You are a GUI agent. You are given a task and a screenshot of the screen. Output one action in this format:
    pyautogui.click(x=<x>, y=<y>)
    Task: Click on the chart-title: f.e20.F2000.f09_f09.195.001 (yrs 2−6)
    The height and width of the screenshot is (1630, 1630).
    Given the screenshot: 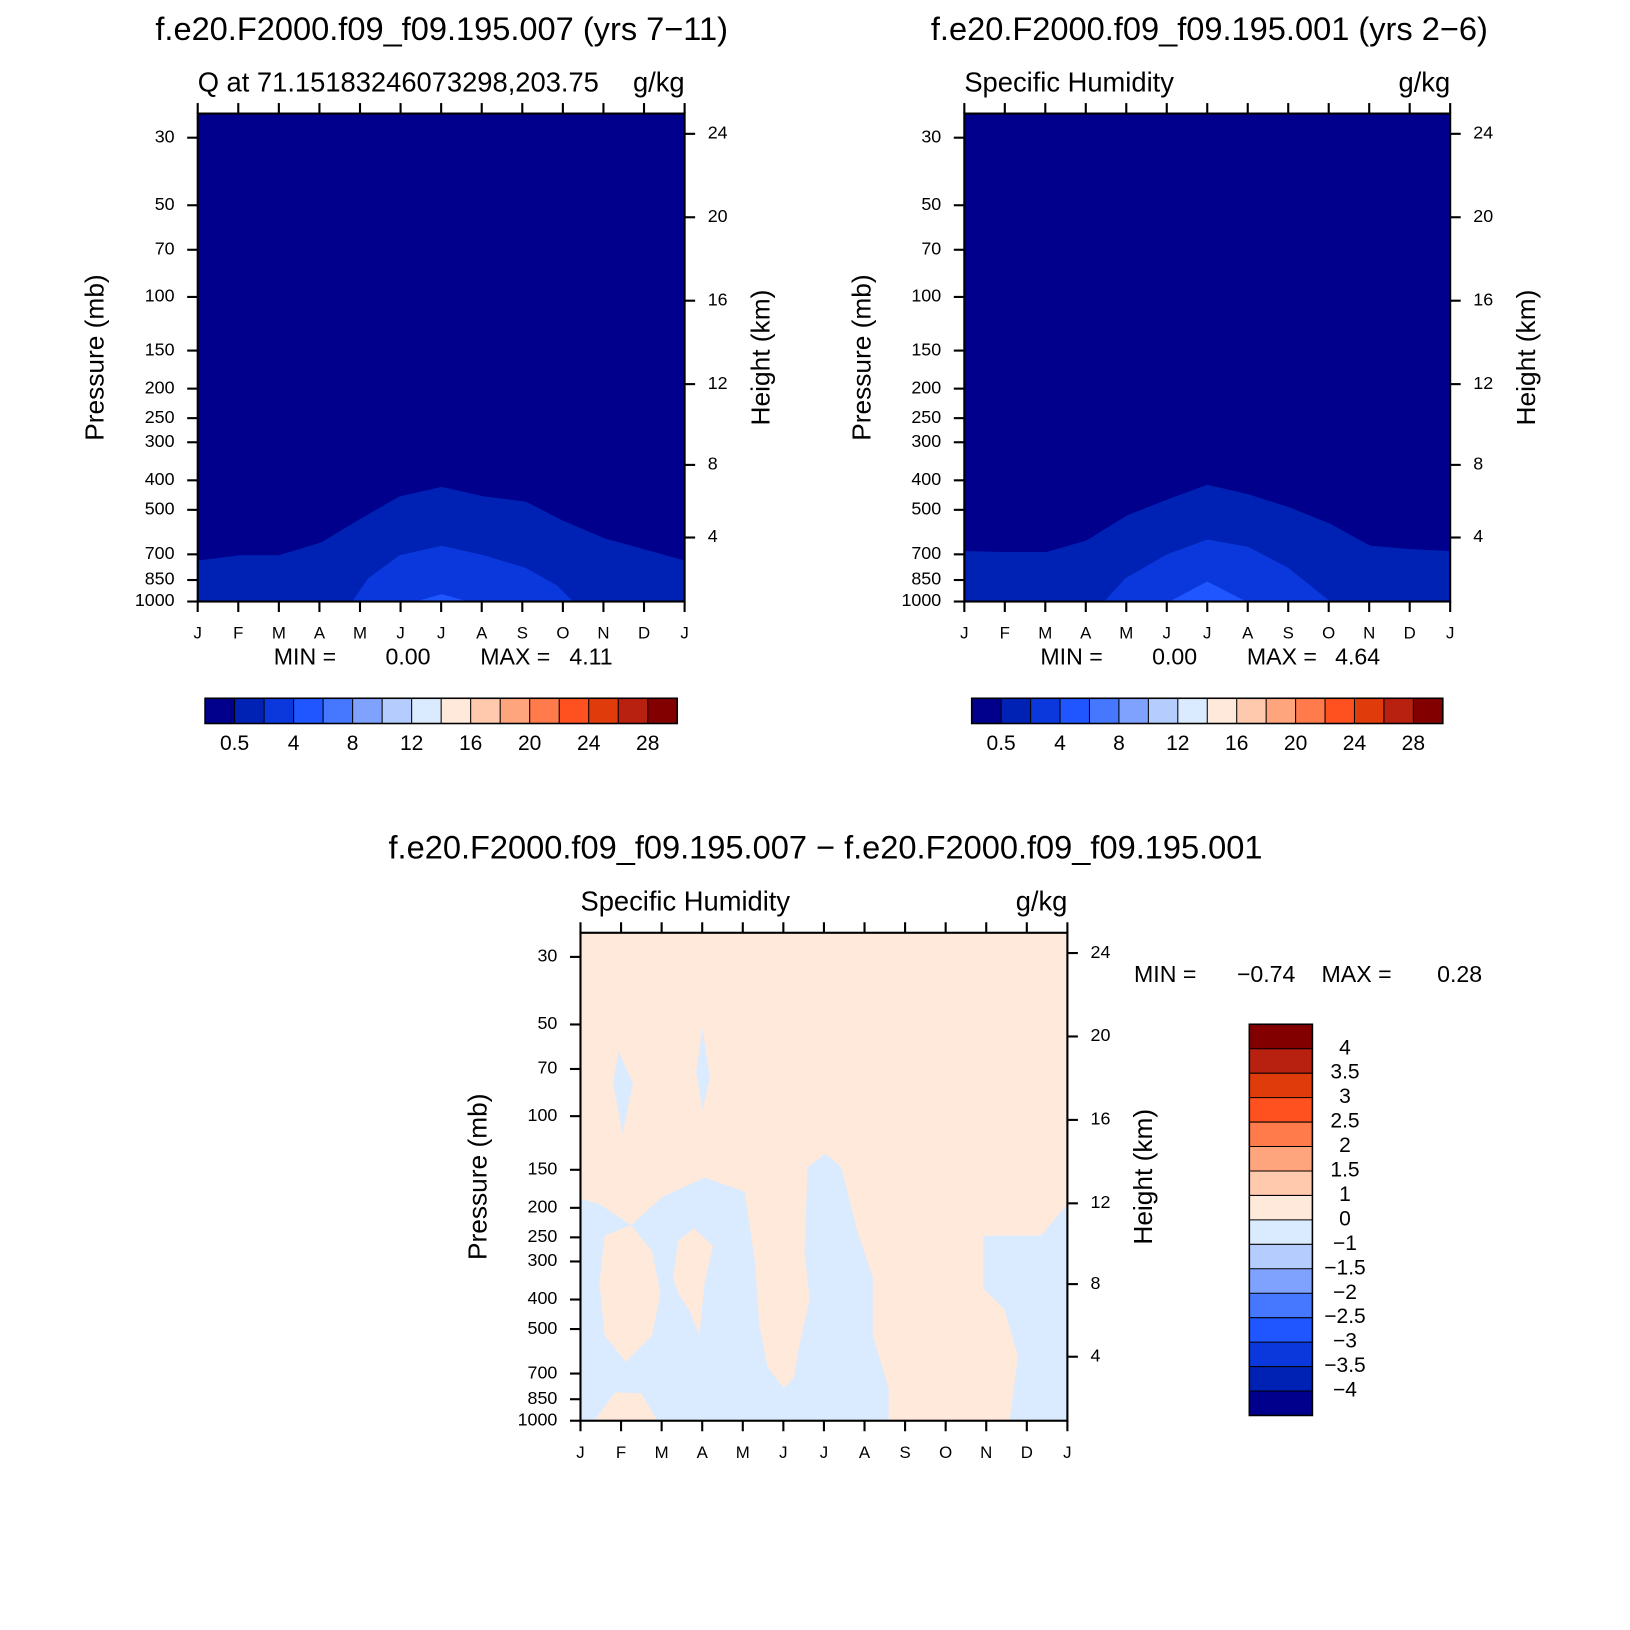 What is the action you would take?
    pyautogui.click(x=1209, y=28)
    